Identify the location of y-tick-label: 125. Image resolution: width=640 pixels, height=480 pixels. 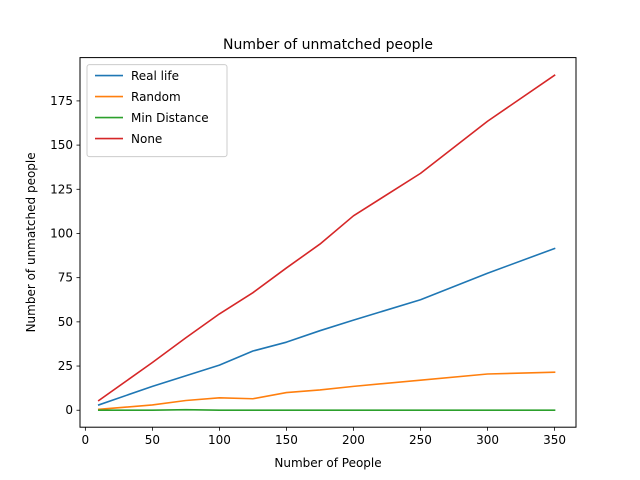
(61, 189).